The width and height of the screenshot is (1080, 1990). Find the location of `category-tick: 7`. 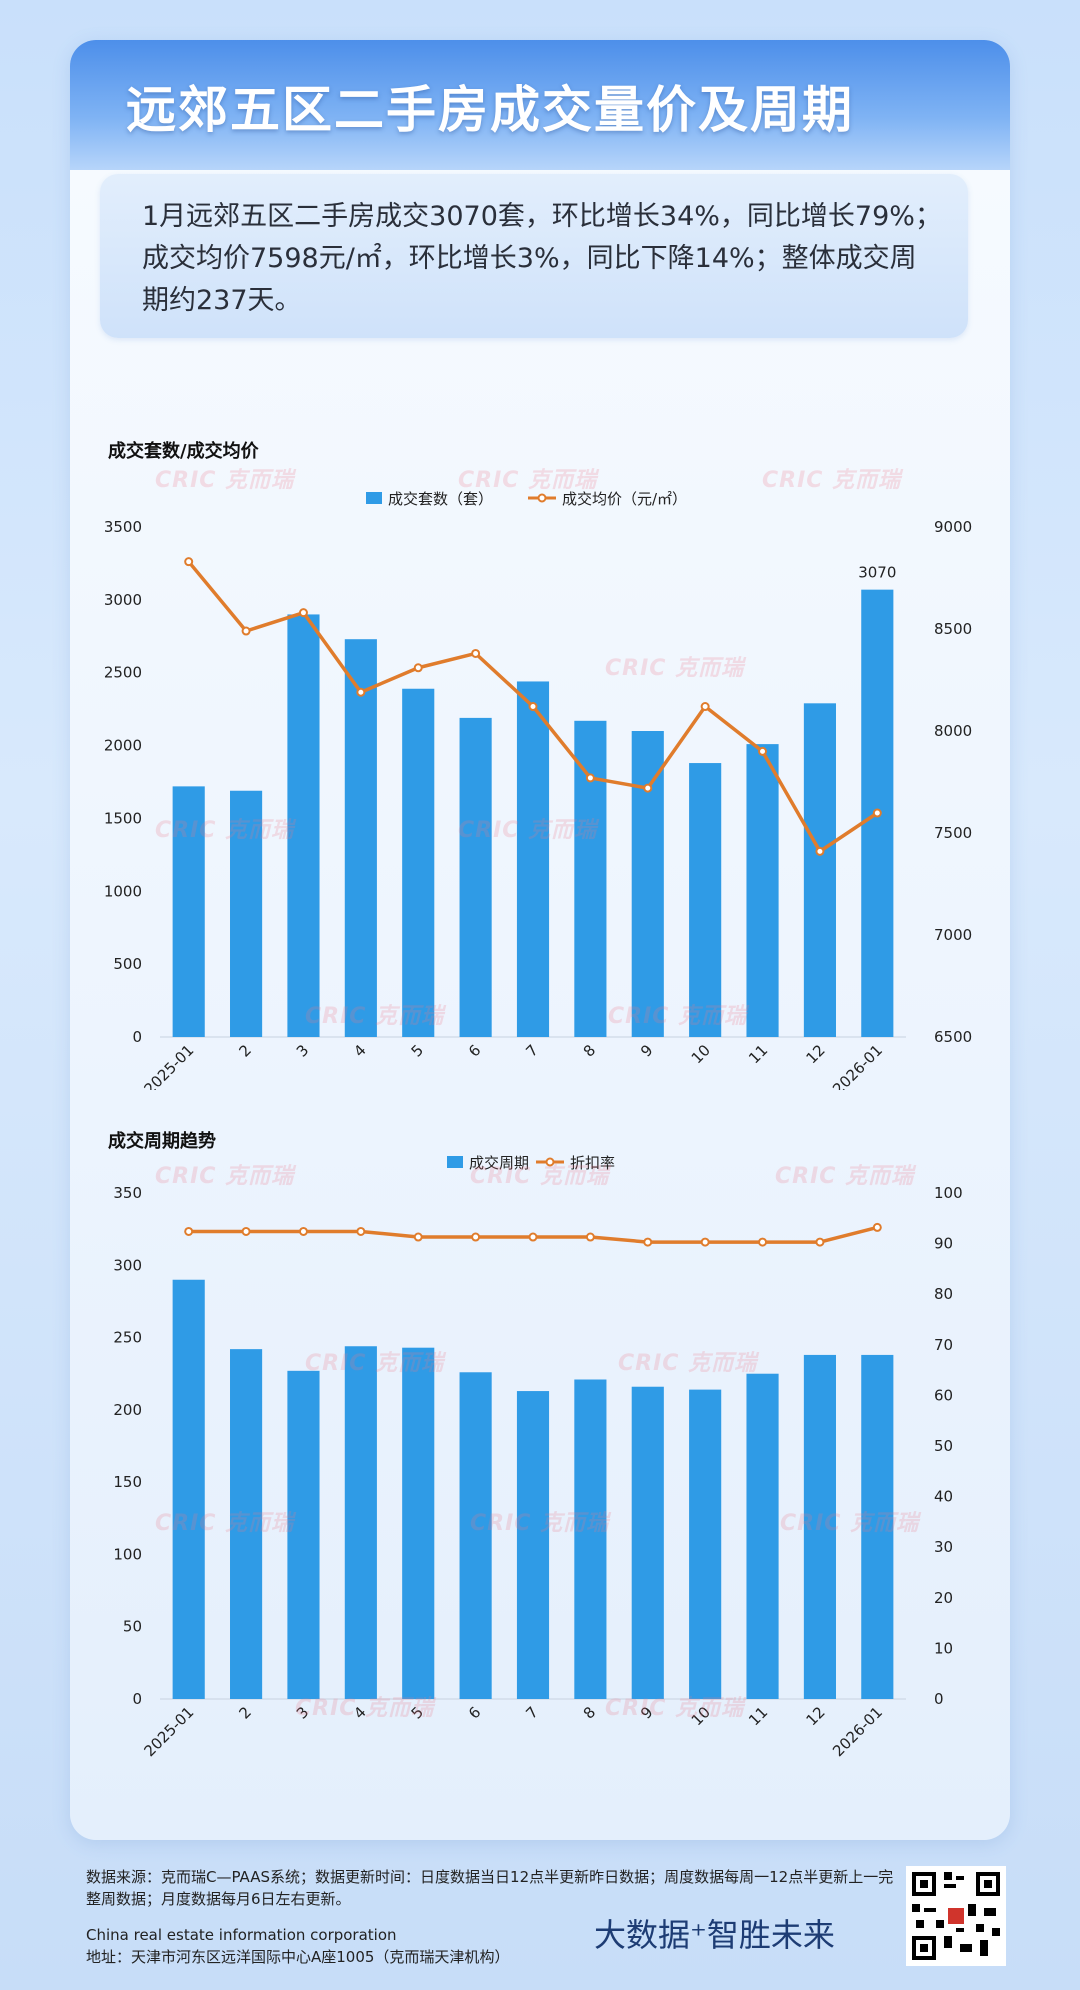

category-tick: 7 is located at coordinates (531, 1050).